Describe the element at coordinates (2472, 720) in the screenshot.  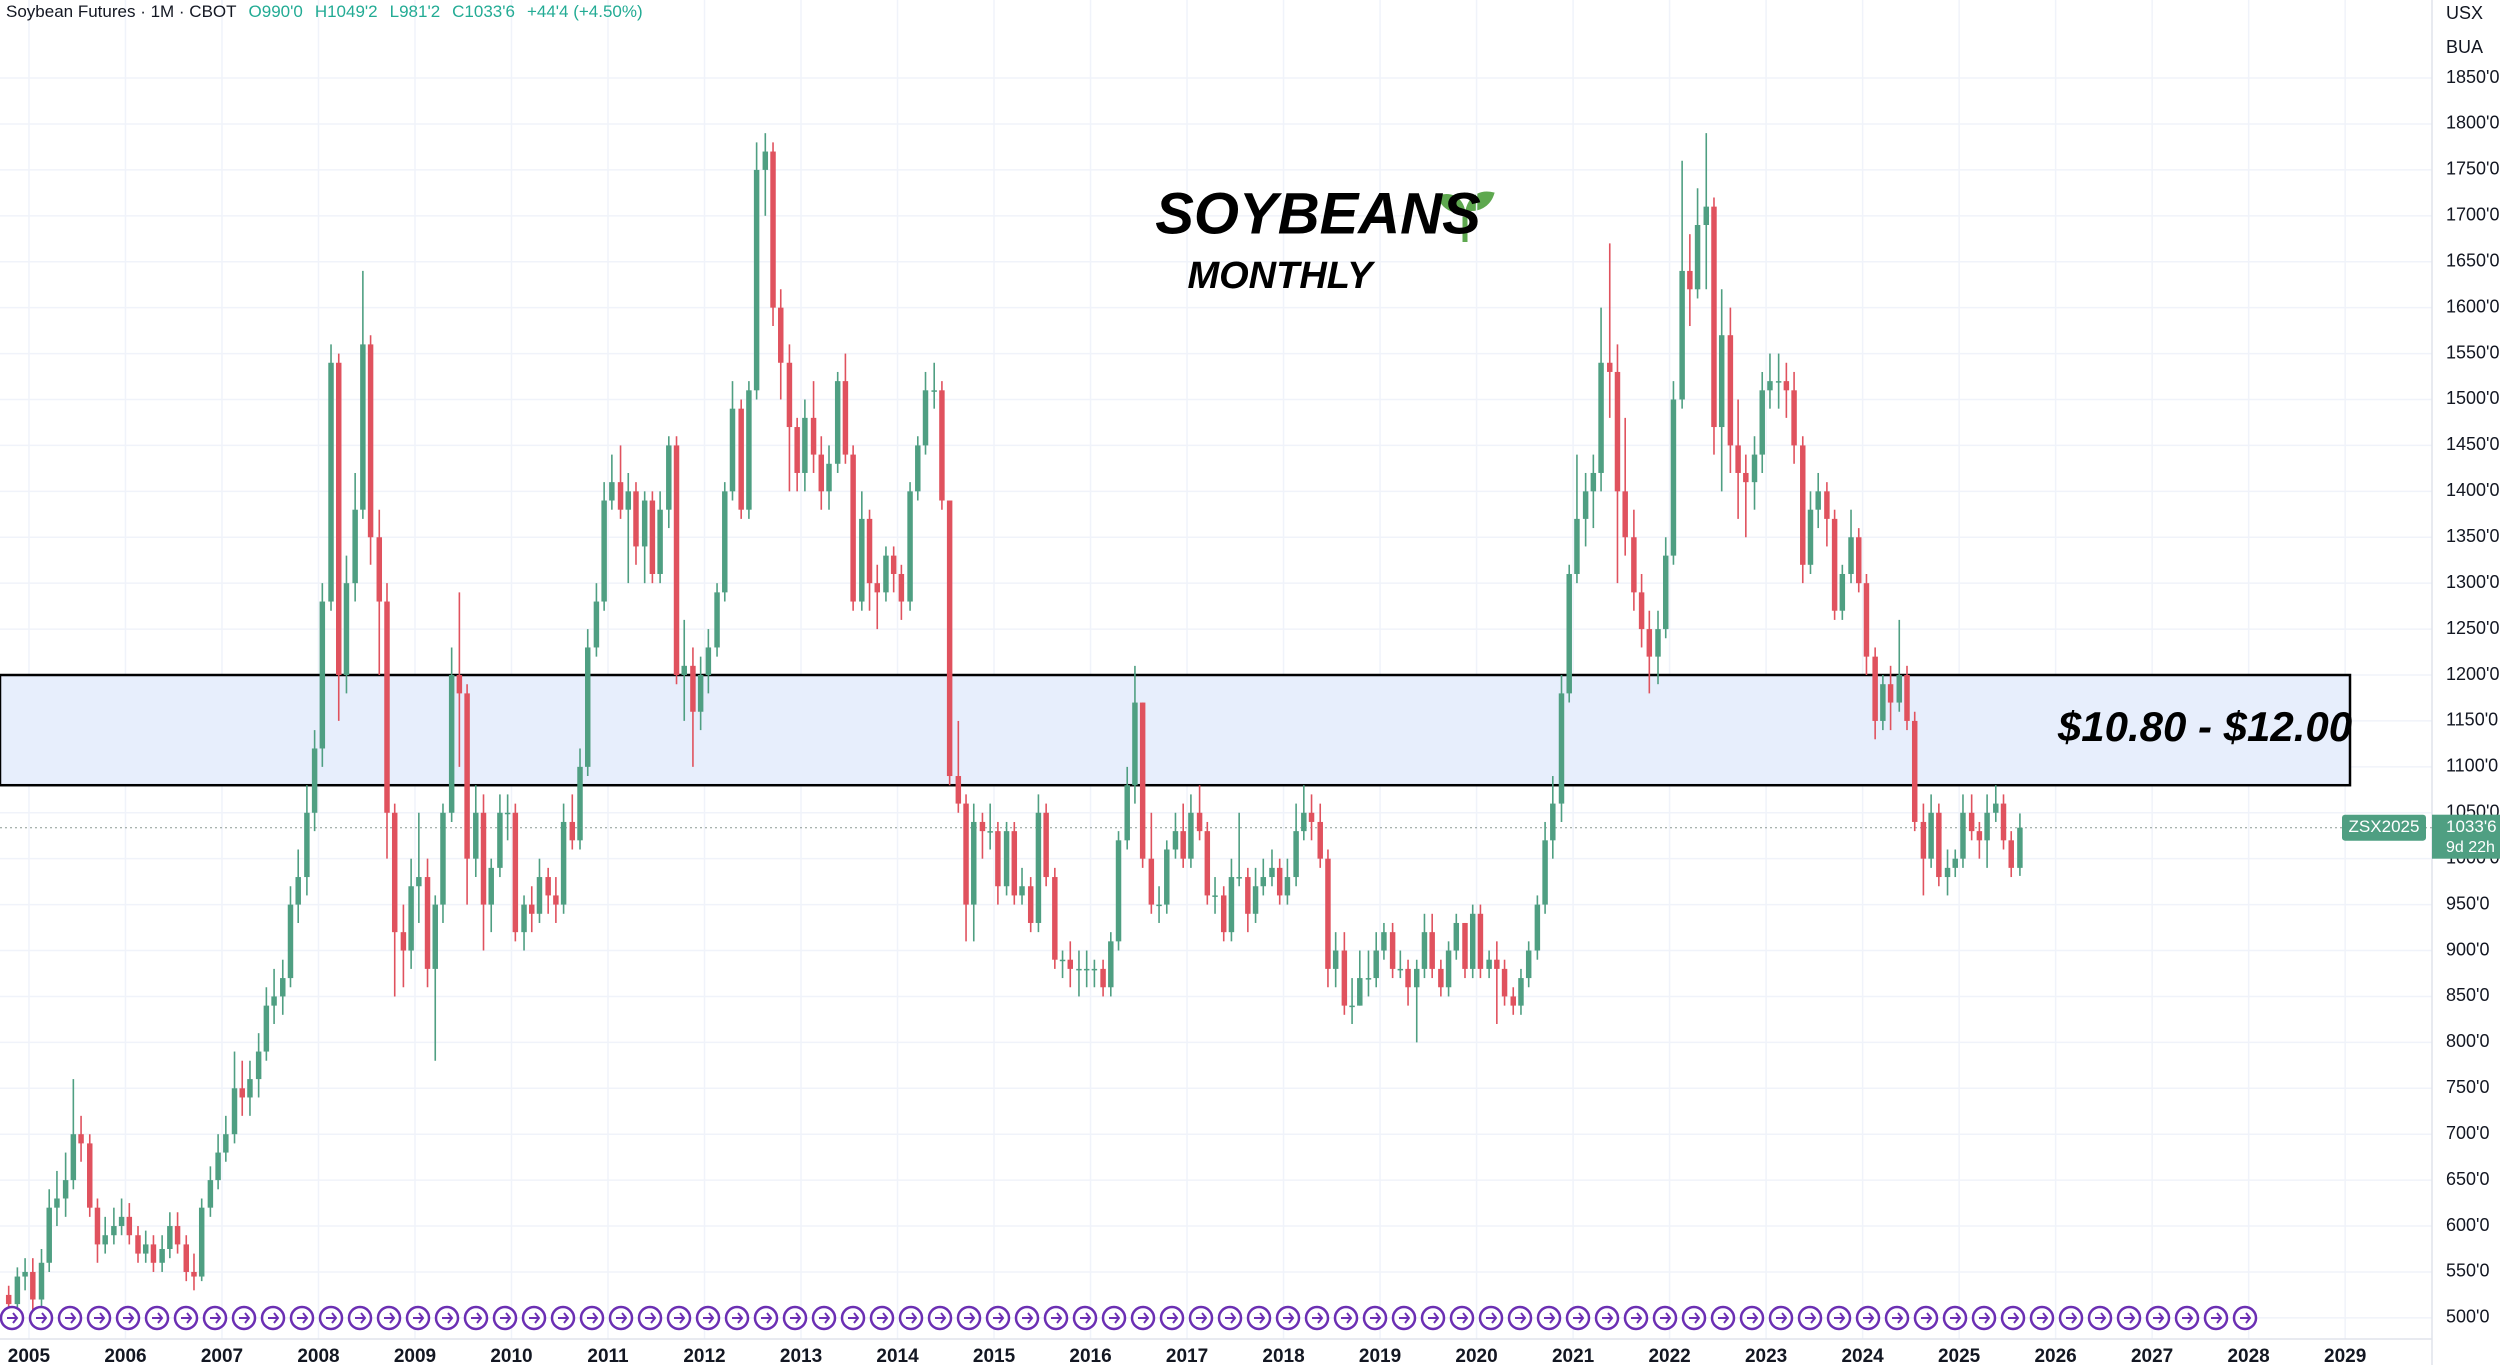
I see `y-tick-label: 1150'0` at that location.